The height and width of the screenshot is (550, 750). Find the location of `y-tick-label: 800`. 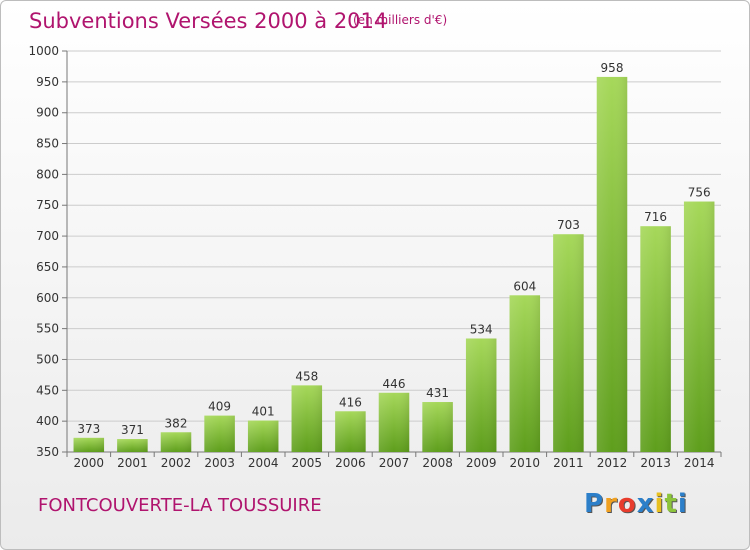

y-tick-label: 800 is located at coordinates (47, 174).